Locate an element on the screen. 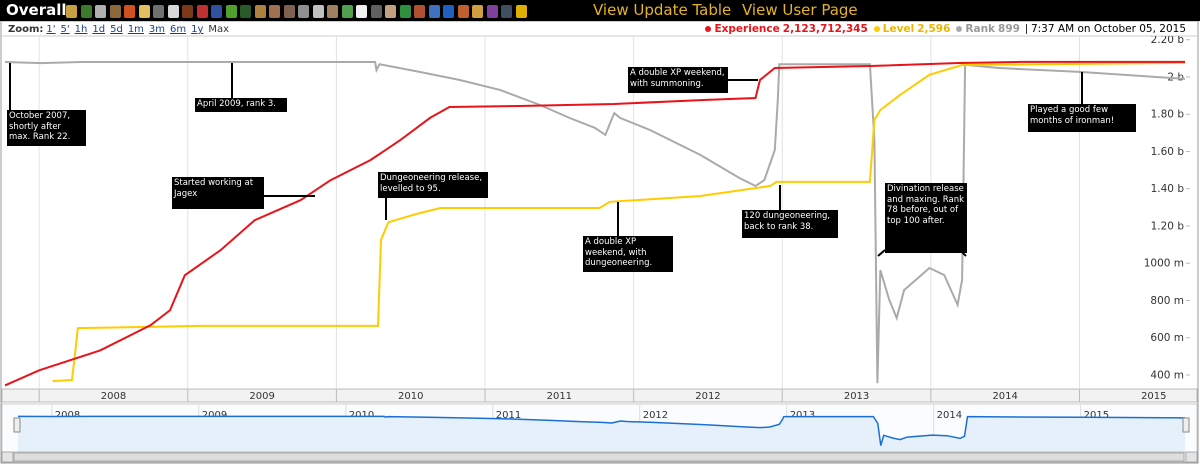 The height and width of the screenshot is (464, 1200). zoom-option: 3m is located at coordinates (157, 29).